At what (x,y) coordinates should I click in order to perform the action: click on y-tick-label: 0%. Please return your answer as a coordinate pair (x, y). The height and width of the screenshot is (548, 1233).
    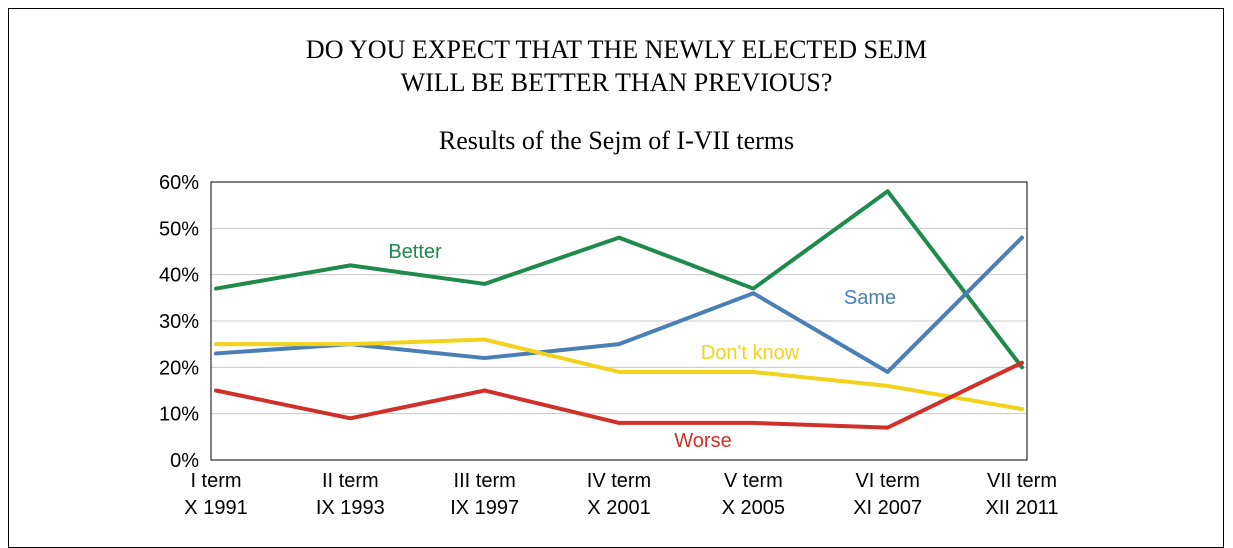
    Looking at the image, I should click on (184, 461).